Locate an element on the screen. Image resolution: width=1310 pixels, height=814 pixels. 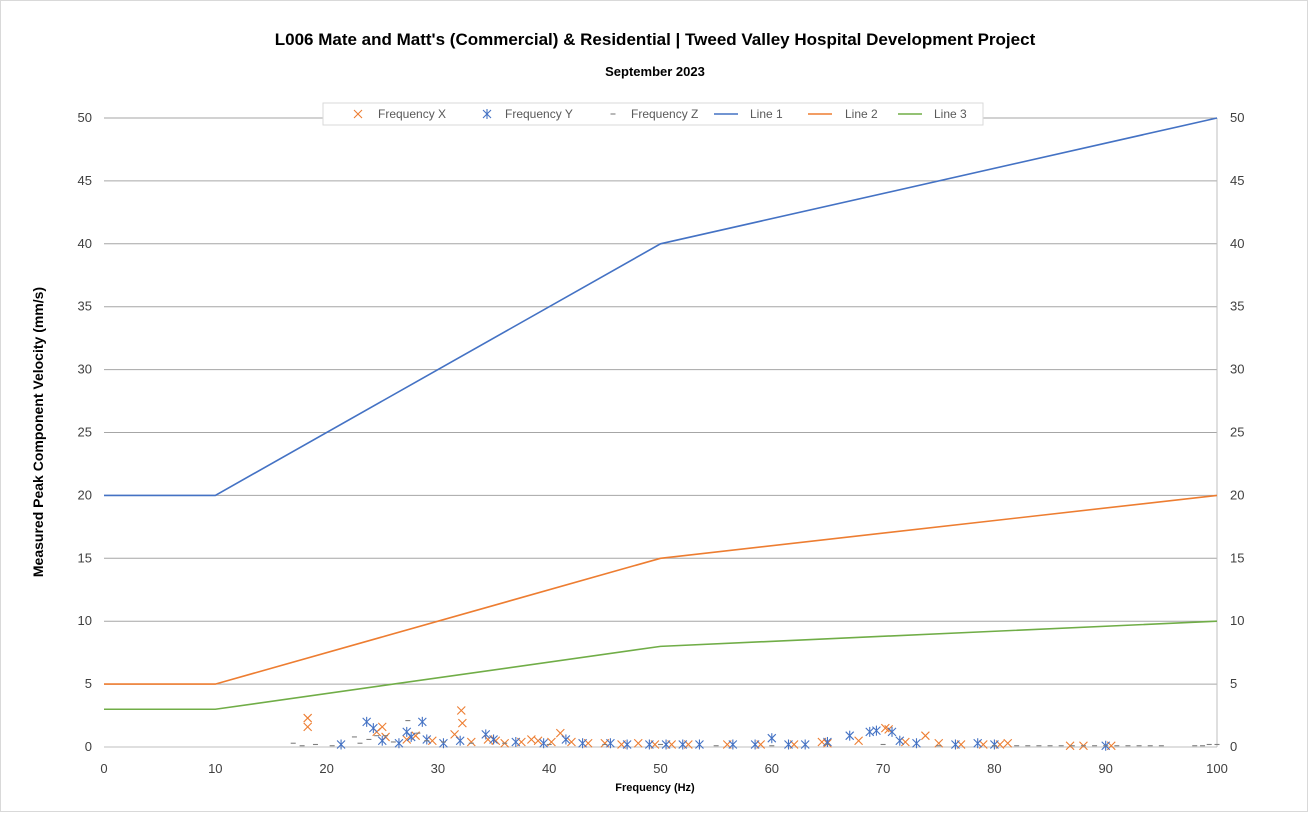
x-tick-label: 20 is located at coordinates (326, 768).